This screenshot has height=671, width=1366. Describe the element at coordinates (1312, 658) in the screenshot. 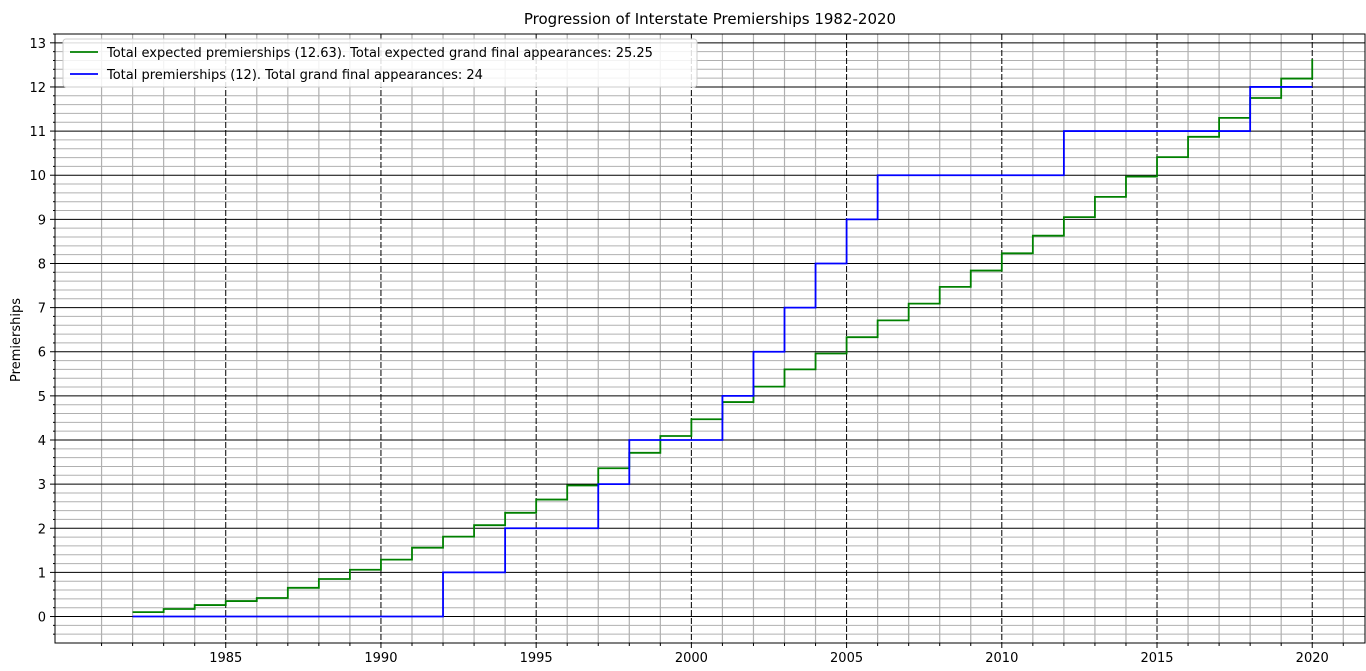

I see `x-tick-label: 2020` at that location.